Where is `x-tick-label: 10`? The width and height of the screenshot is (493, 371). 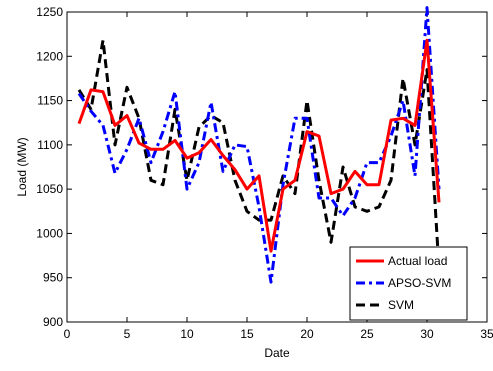 x-tick-label: 10 is located at coordinates (187, 334).